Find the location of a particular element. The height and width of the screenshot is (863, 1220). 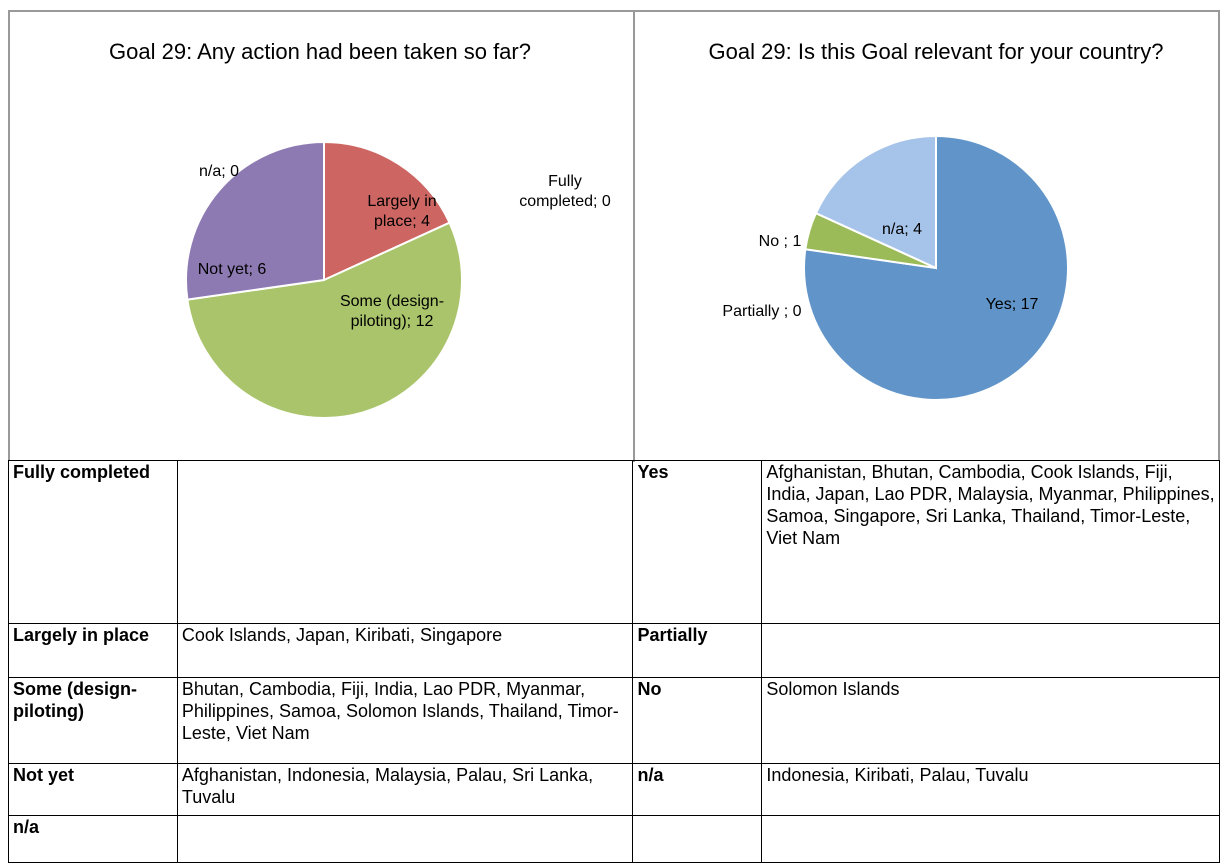

row-header: Some (design-piloting) is located at coordinates (93, 720).